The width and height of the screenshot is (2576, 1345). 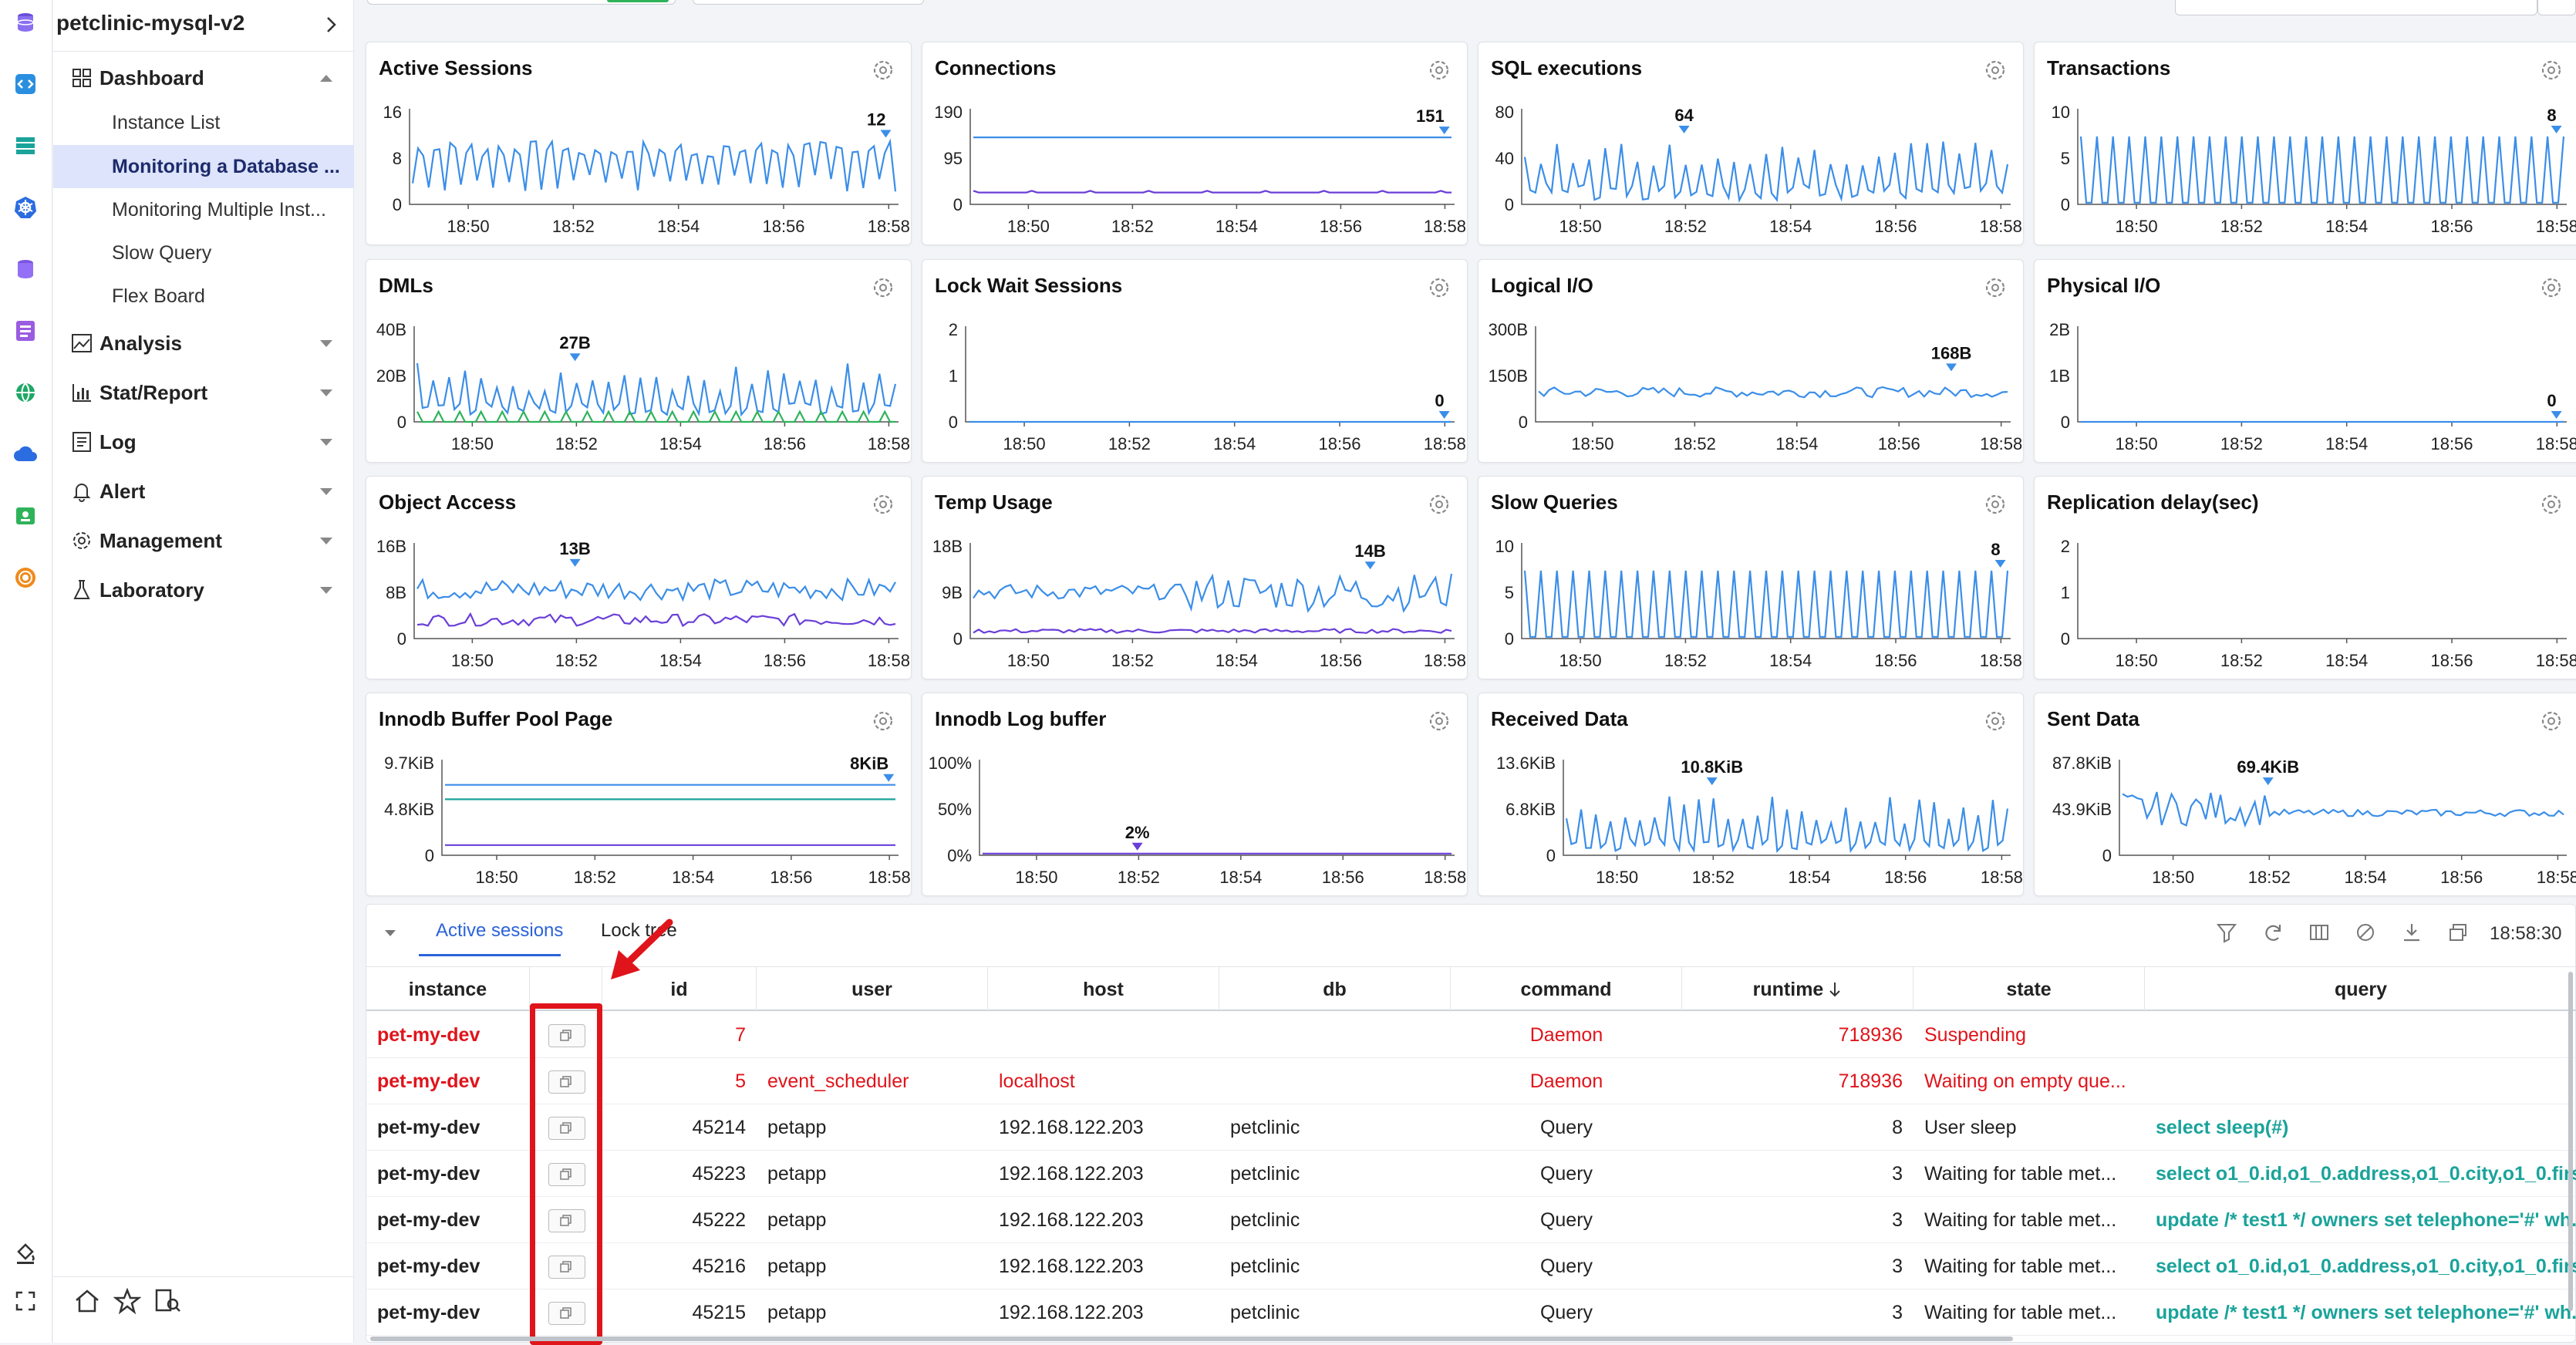 I want to click on chart-plot: 18B 9B 0 18:50 18:52 18:54 18:56 18:58 14B, so click(x=1195, y=578).